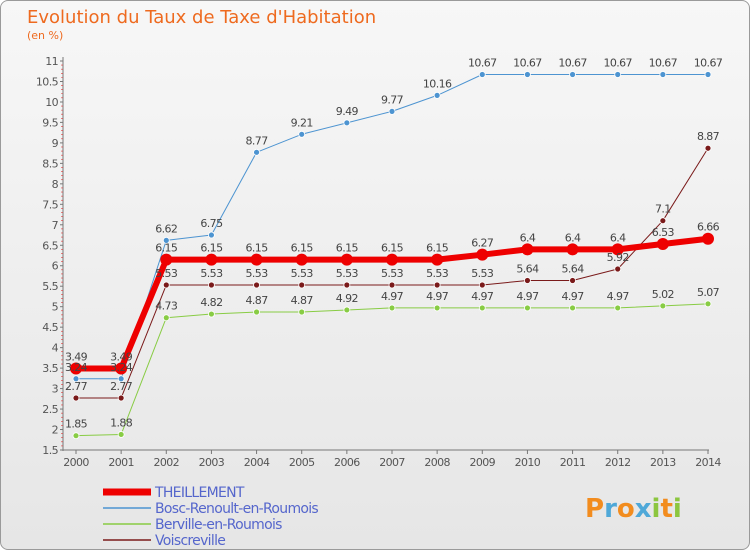 The image size is (750, 550). What do you see at coordinates (166, 306) in the screenshot?
I see `data-label-2: 4.73` at bounding box center [166, 306].